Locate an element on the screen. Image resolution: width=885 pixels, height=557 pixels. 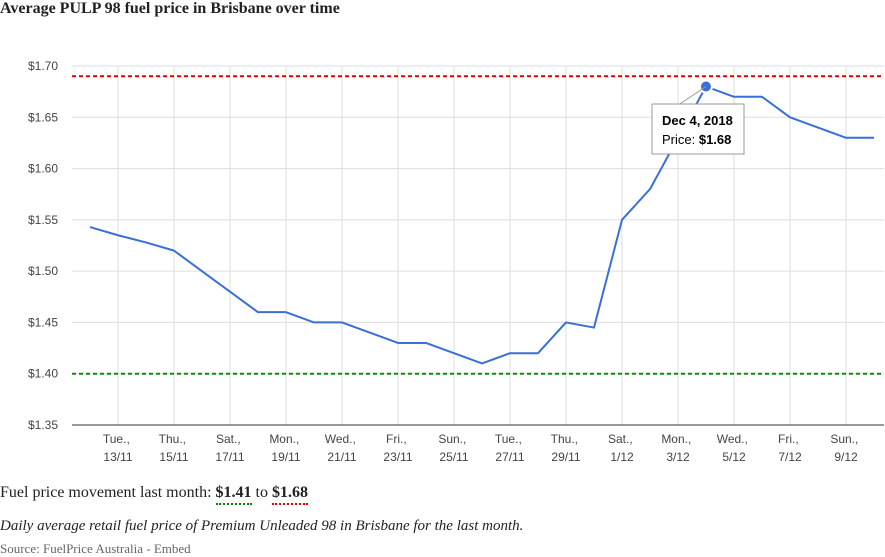
embed-link: Embed is located at coordinates (172, 548).